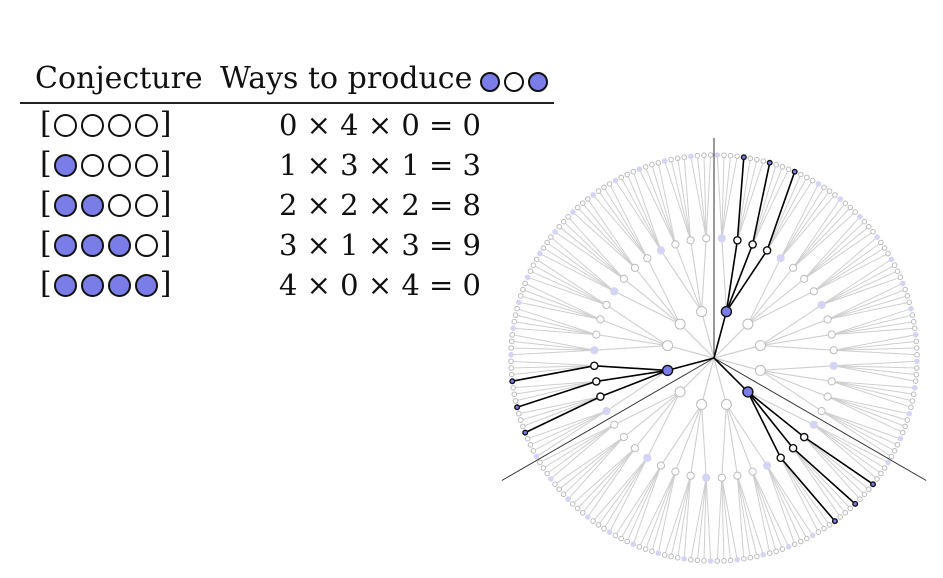 Image resolution: width=943 pixels, height=578 pixels. Describe the element at coordinates (820, 419) in the screenshot. I see `sector-divider` at that location.